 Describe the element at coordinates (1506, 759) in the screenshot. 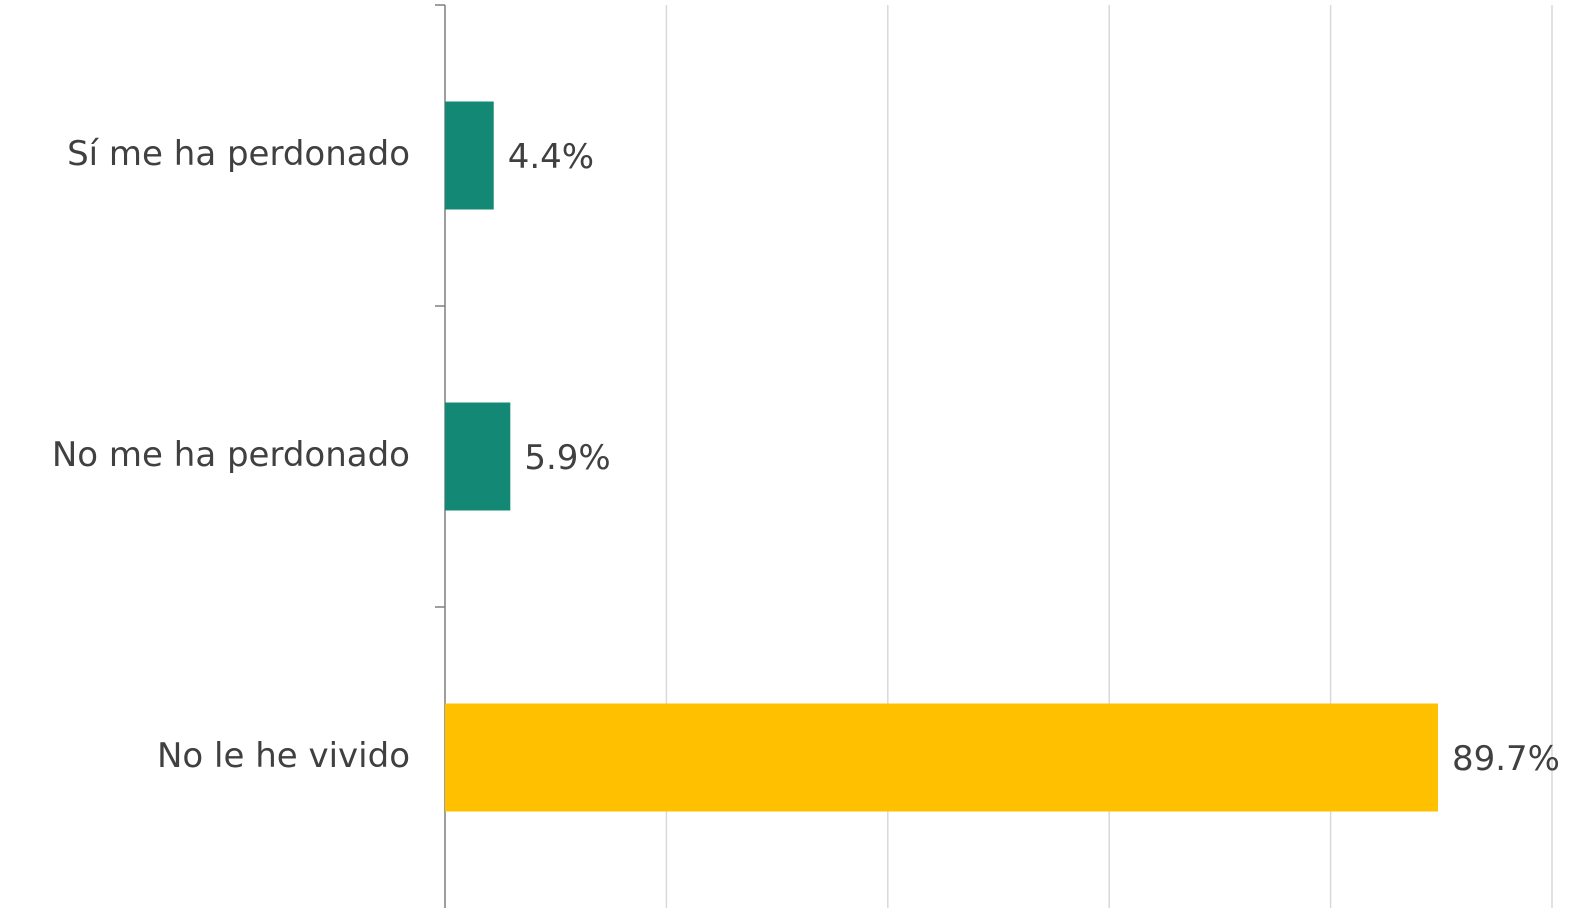

I see `data-label: 89.7%` at that location.